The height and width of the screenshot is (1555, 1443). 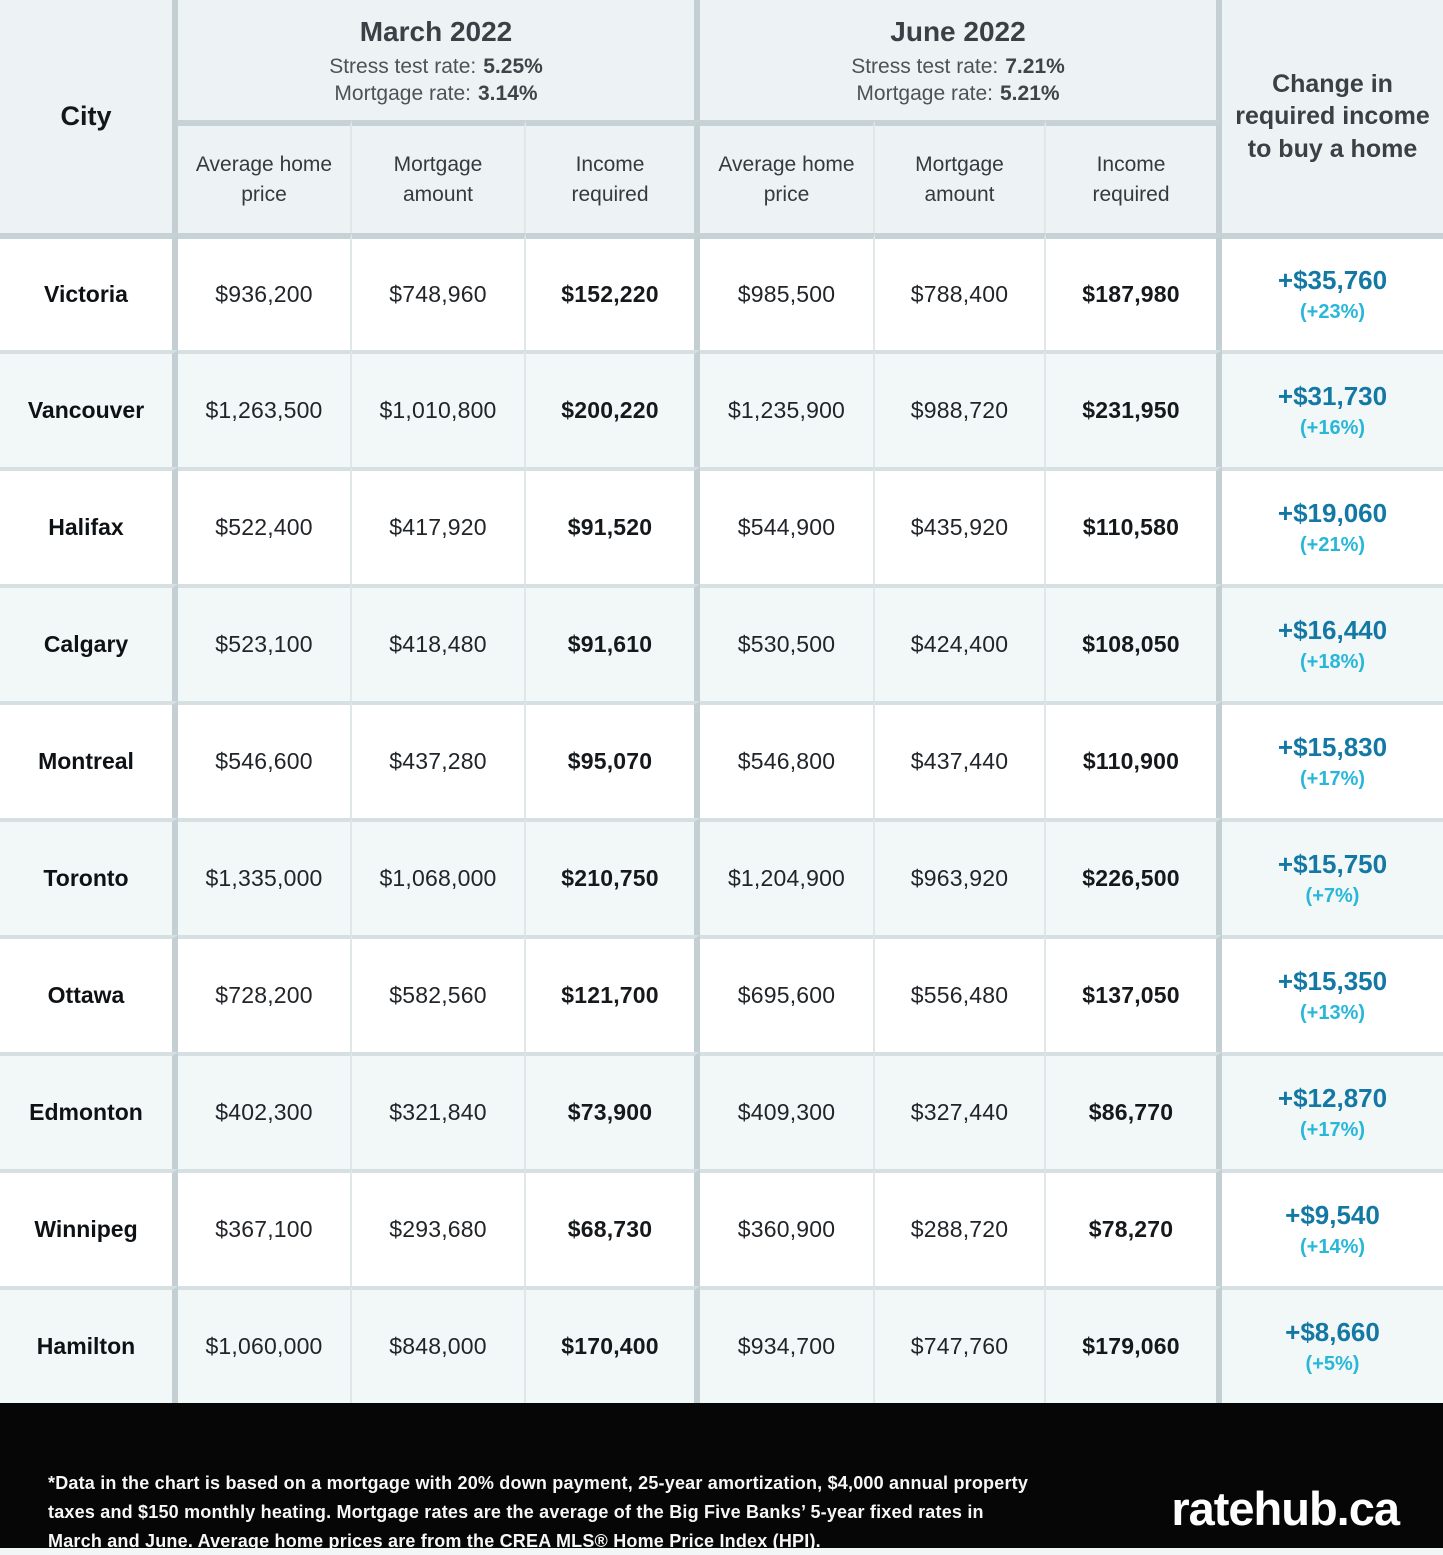 I want to click on change-percent: (+13%), so click(x=1332, y=1013).